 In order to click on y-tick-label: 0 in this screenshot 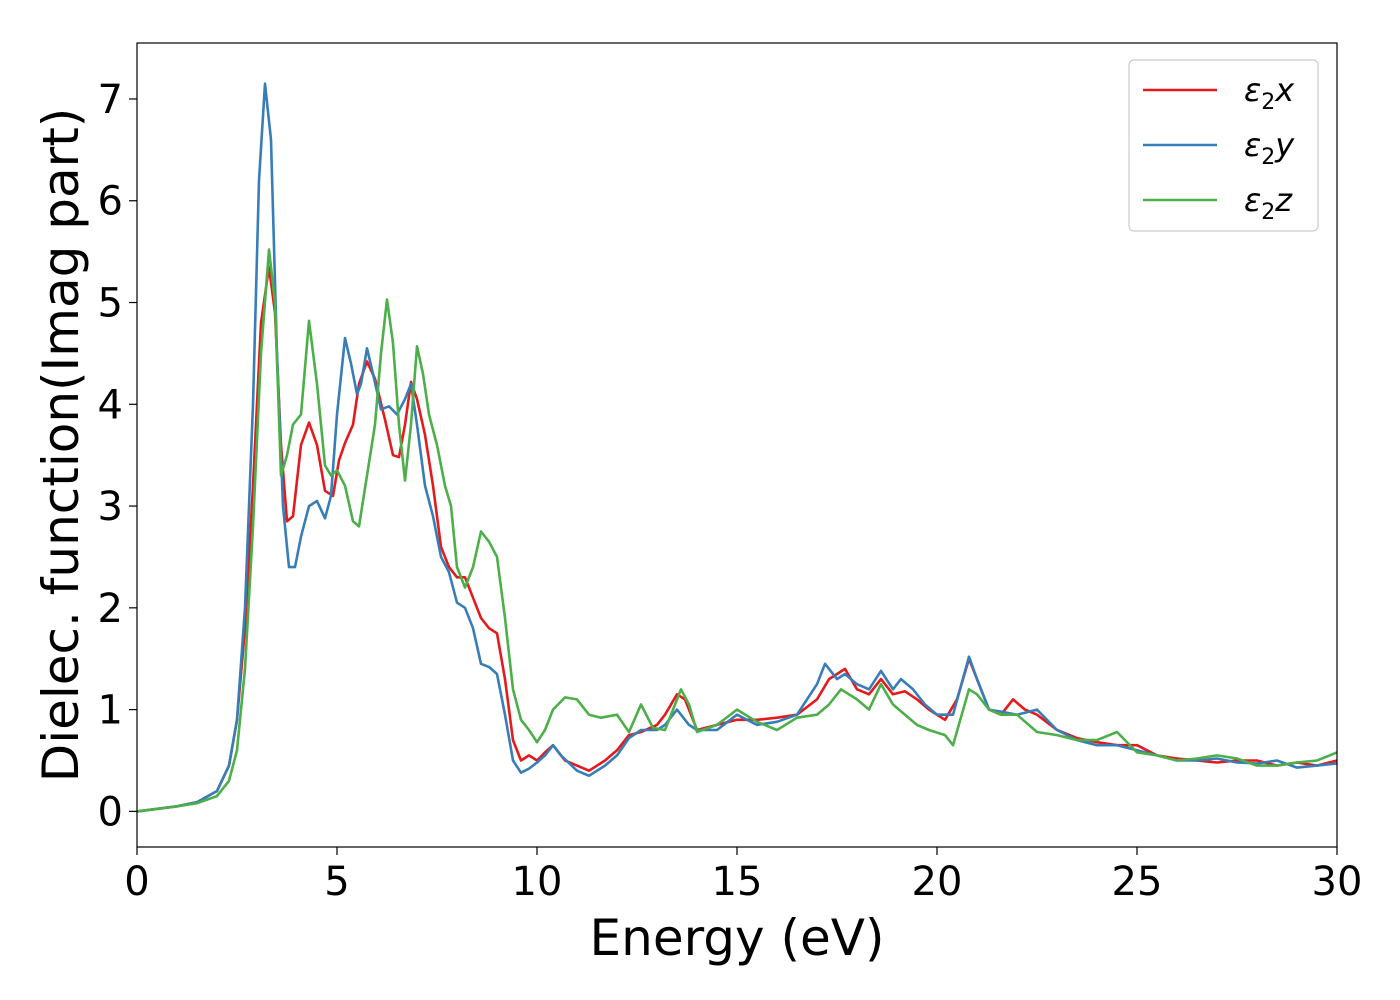, I will do `click(110, 812)`.